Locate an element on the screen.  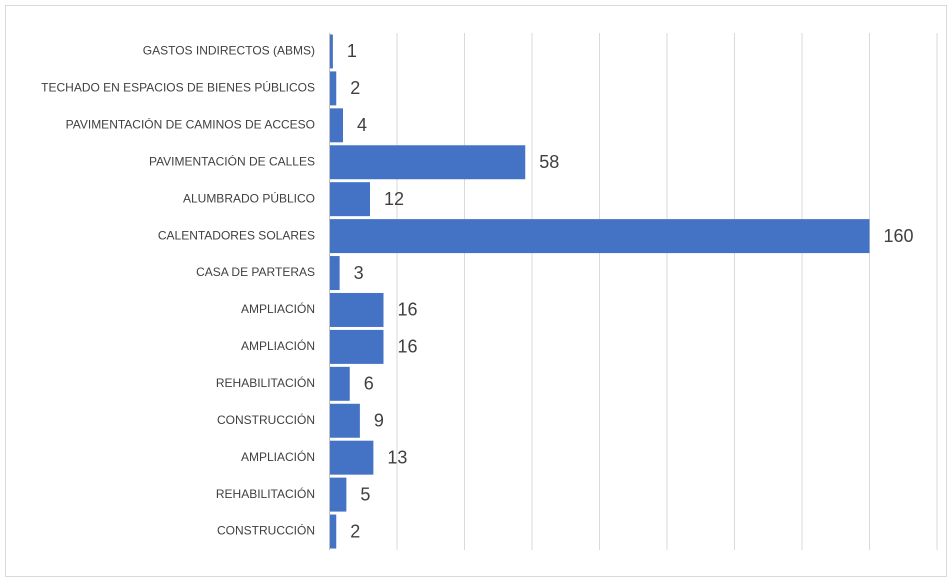
data-label: 9 is located at coordinates (379, 421).